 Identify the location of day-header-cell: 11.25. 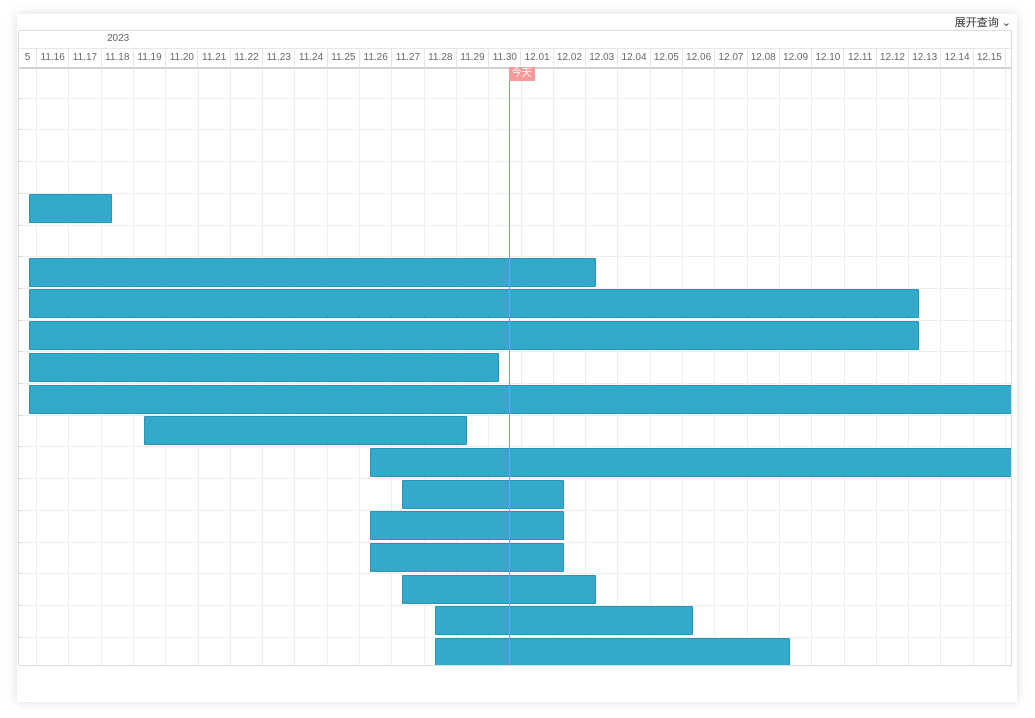
(344, 58).